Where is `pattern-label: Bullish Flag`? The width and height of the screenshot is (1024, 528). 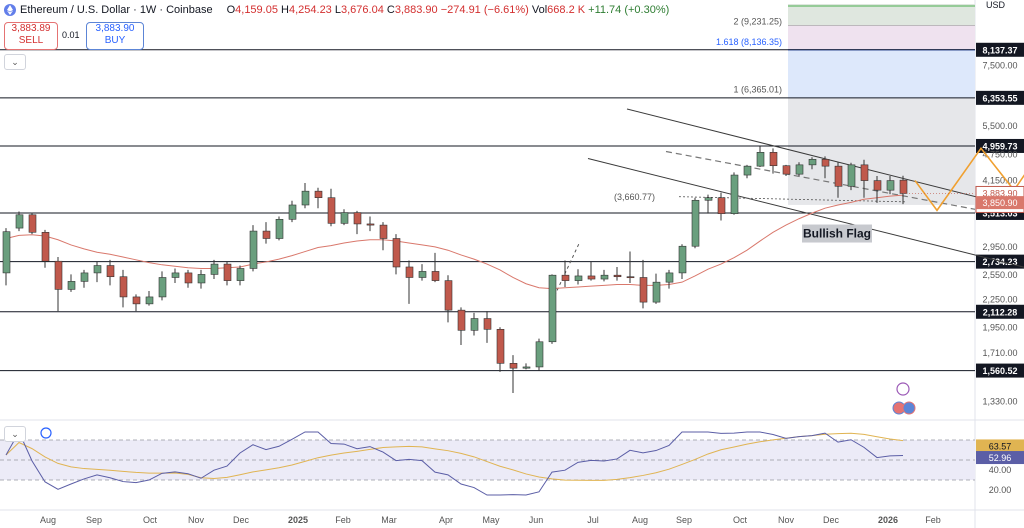 pattern-label: Bullish Flag is located at coordinates (837, 234).